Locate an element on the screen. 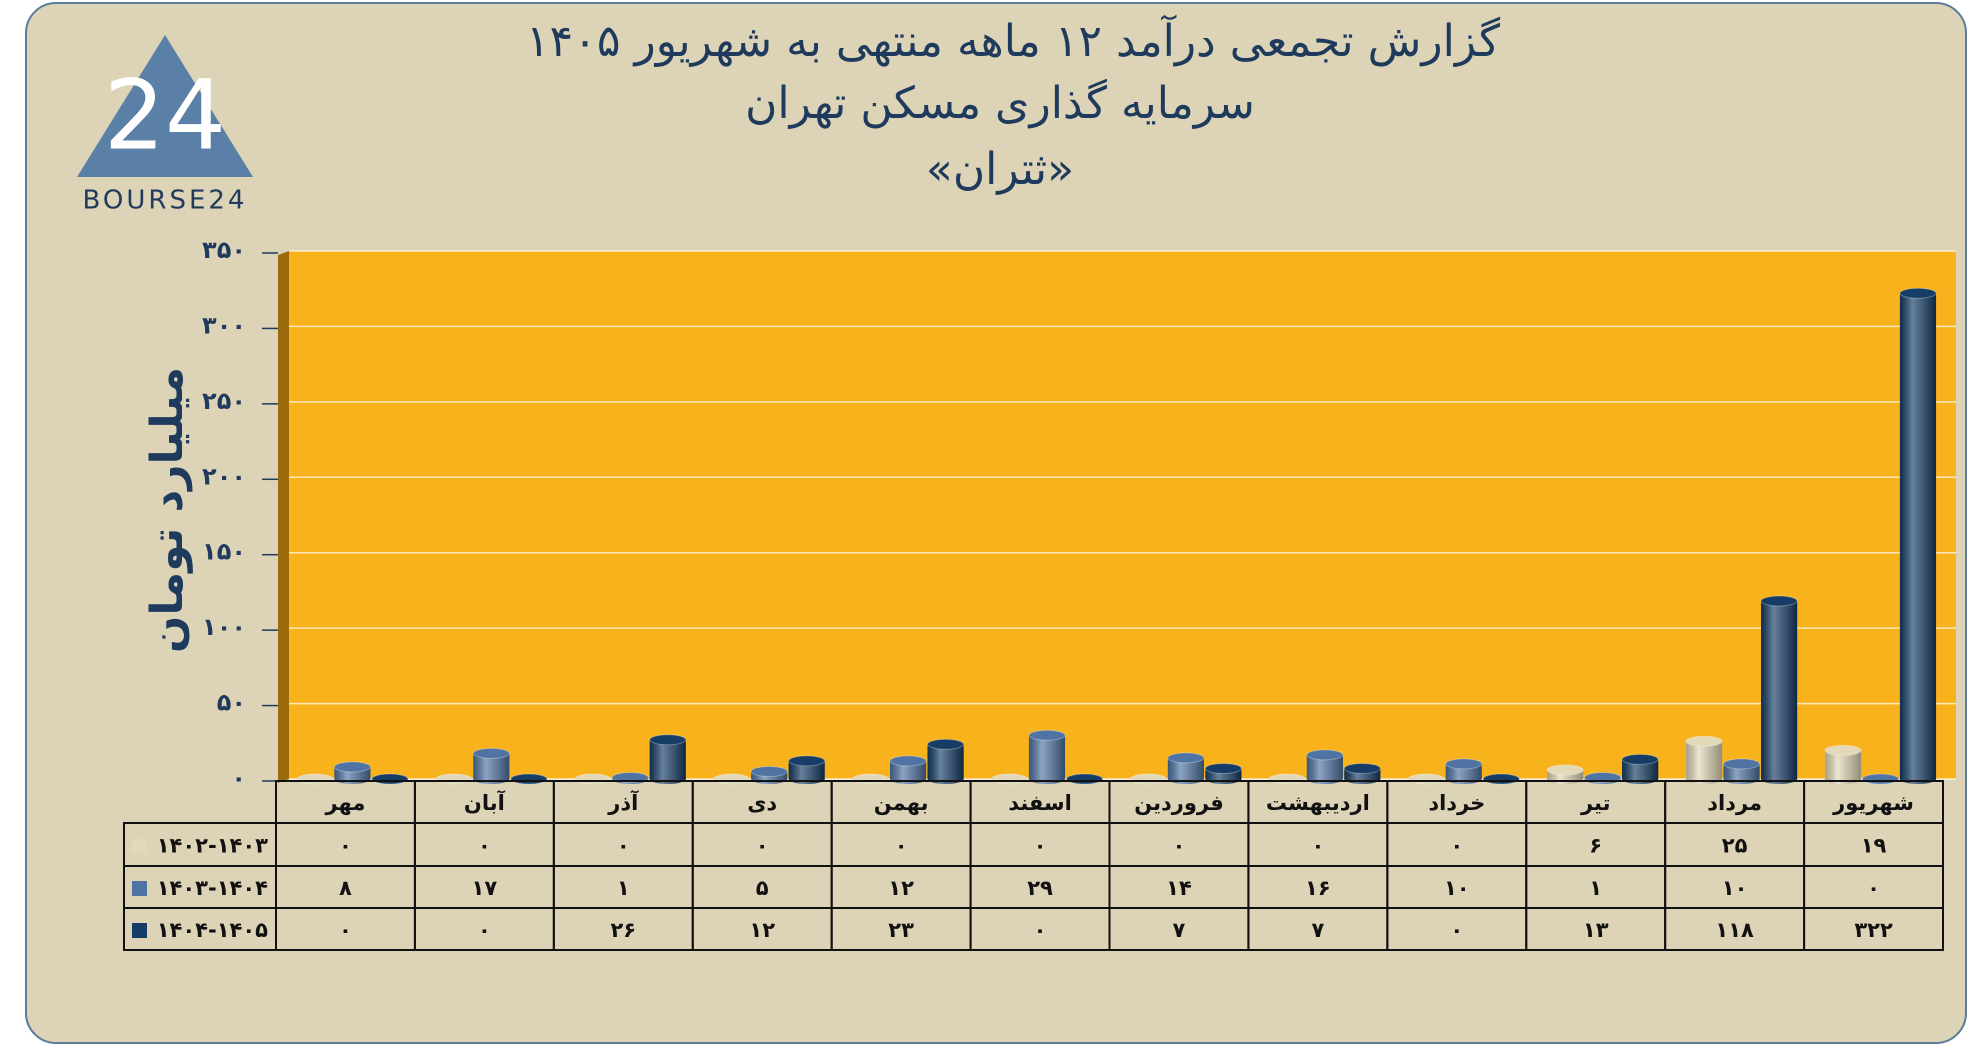 This screenshot has width=1986, height=1047. x-tick-label: اسفند is located at coordinates (1040, 803).